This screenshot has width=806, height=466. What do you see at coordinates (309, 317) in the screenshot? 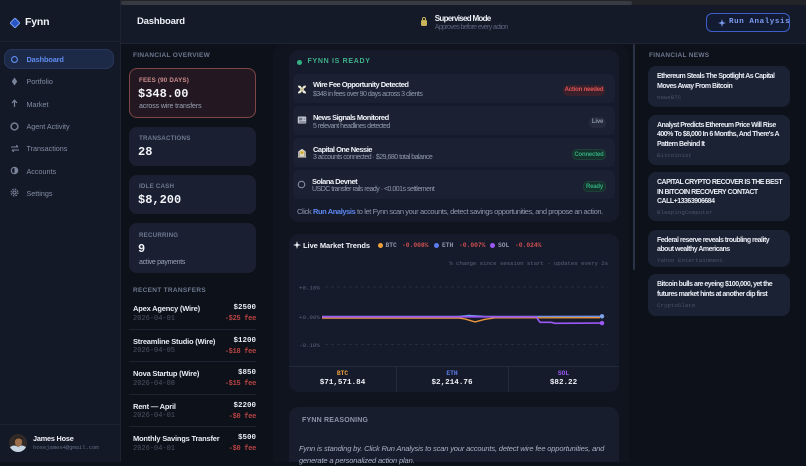
I see `svg-text: +0.00%` at bounding box center [309, 317].